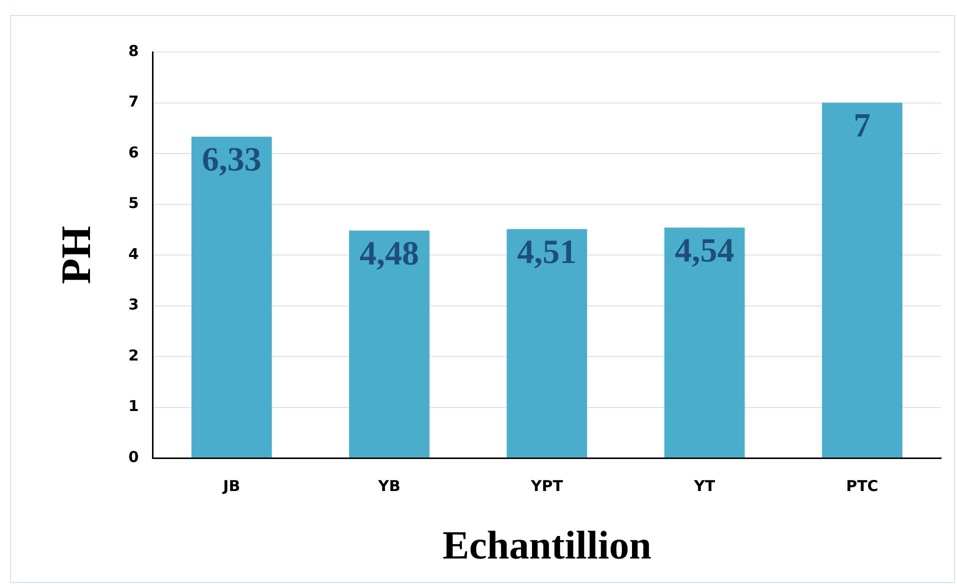  What do you see at coordinates (133, 152) in the screenshot?
I see `y-tick-label: 6` at bounding box center [133, 152].